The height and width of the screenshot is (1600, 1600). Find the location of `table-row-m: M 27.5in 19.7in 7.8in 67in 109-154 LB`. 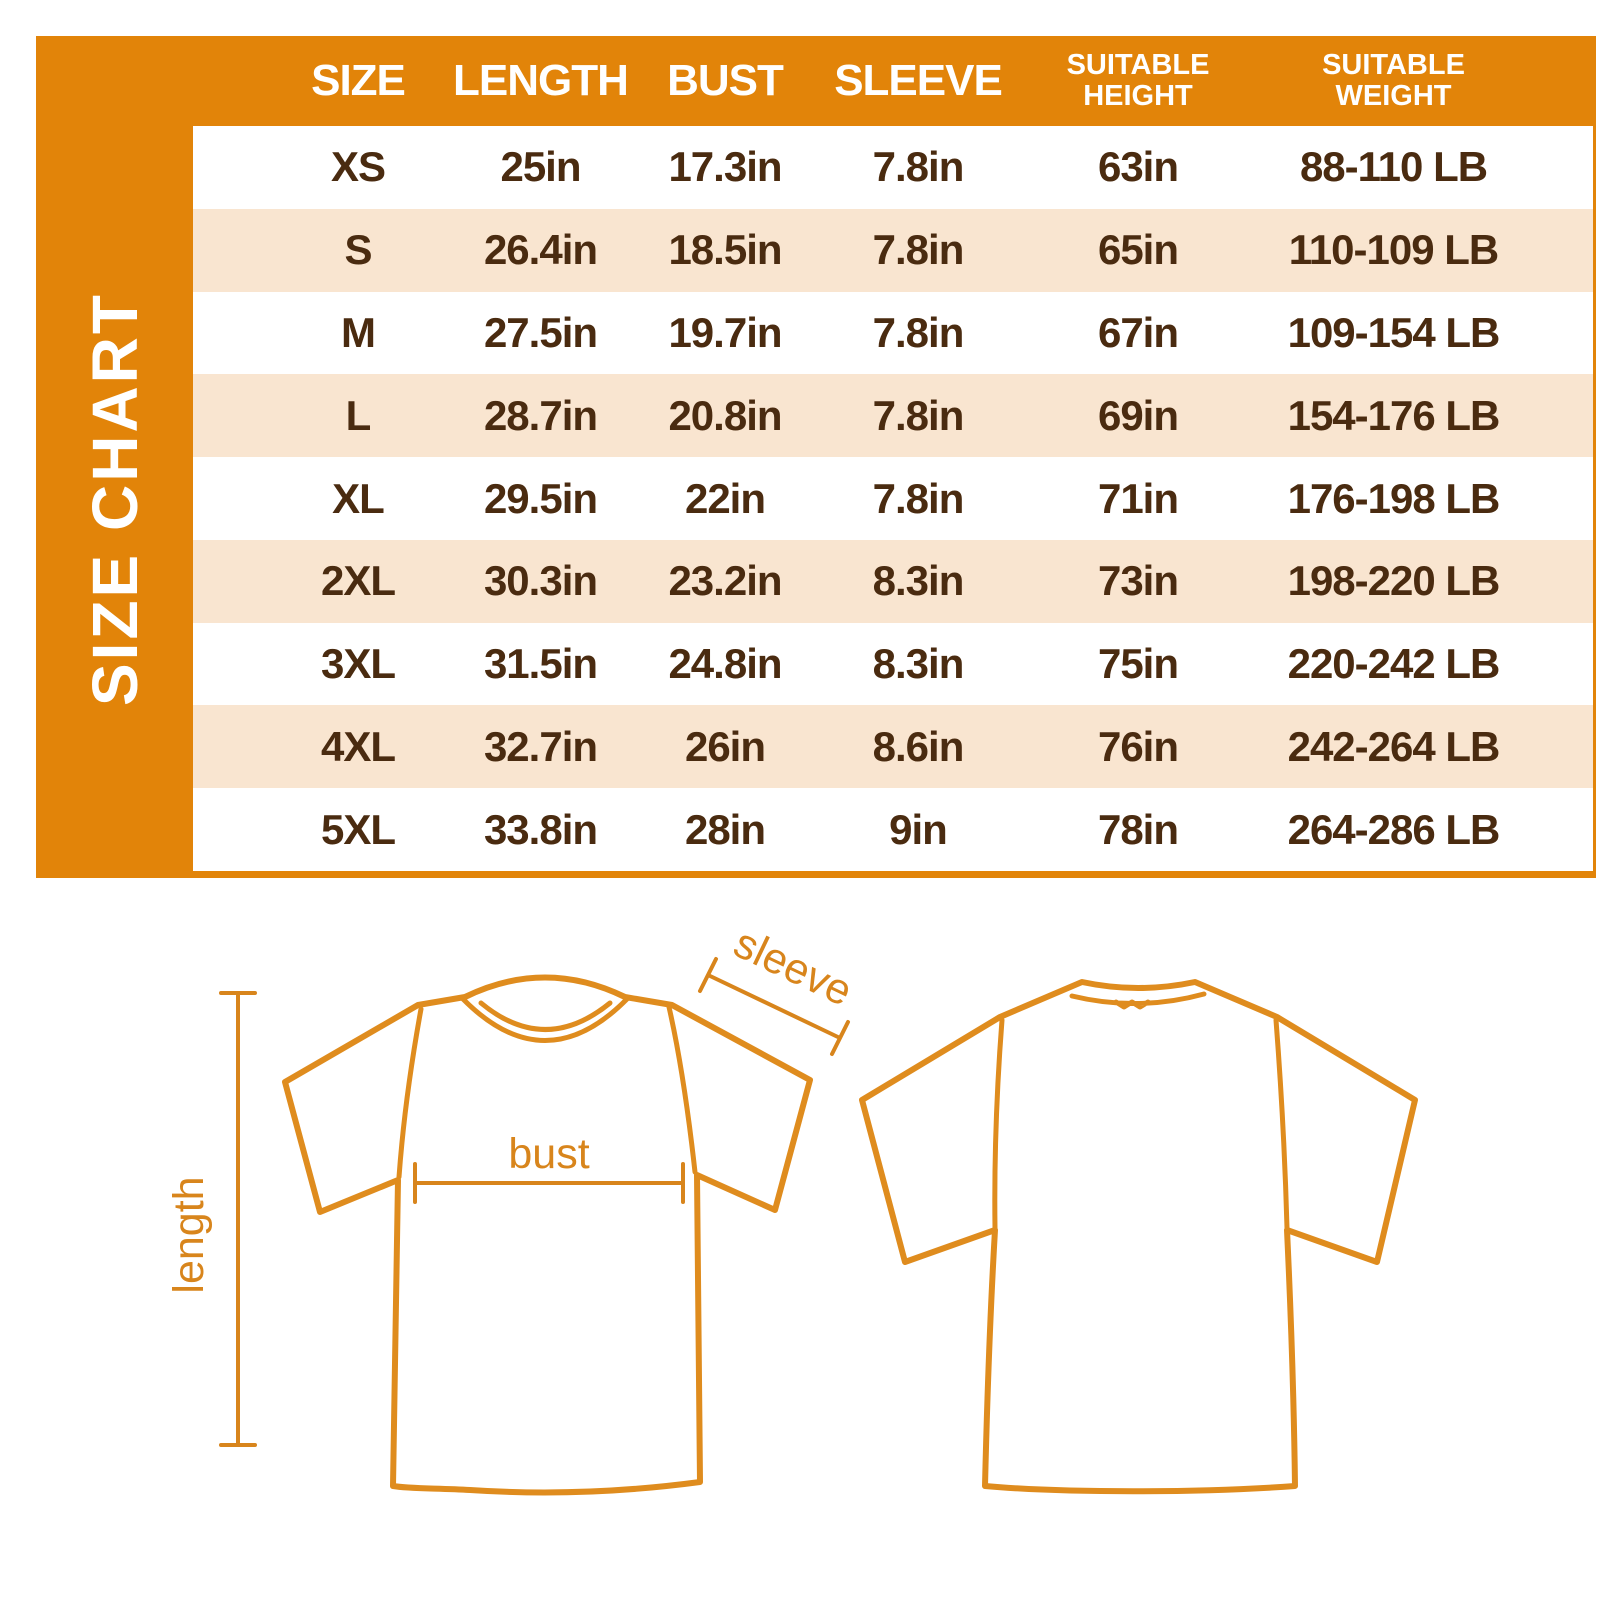

table-row-m: M 27.5in 19.7in 7.8in 67in 109-154 LB is located at coordinates (893, 333).